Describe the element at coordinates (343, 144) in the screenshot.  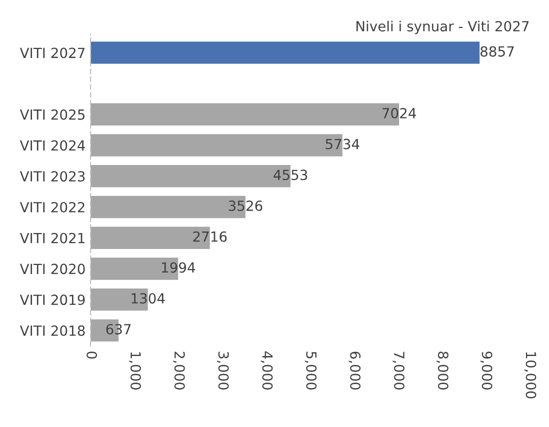
I see `data-label: 5734` at that location.